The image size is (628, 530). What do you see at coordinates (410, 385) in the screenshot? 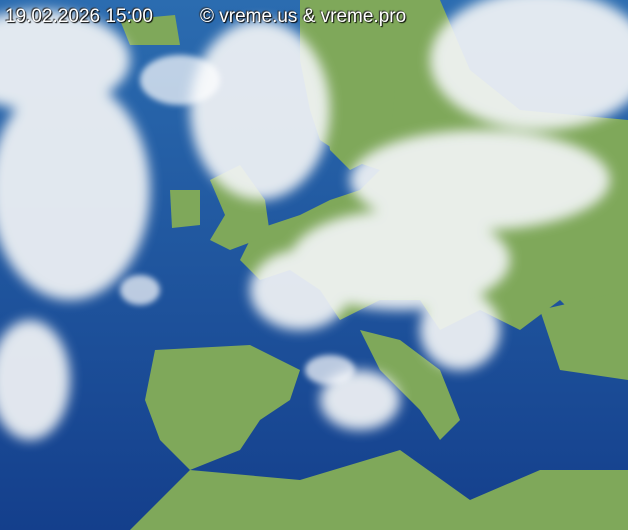
I see `italy` at bounding box center [410, 385].